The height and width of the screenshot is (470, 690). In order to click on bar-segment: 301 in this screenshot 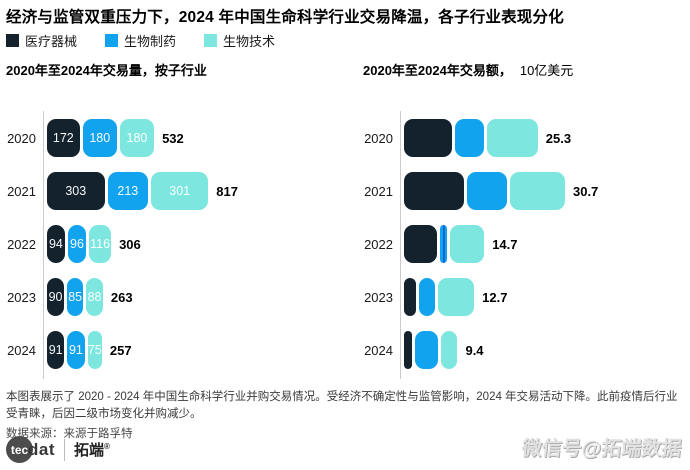, I will do `click(180, 191)`.